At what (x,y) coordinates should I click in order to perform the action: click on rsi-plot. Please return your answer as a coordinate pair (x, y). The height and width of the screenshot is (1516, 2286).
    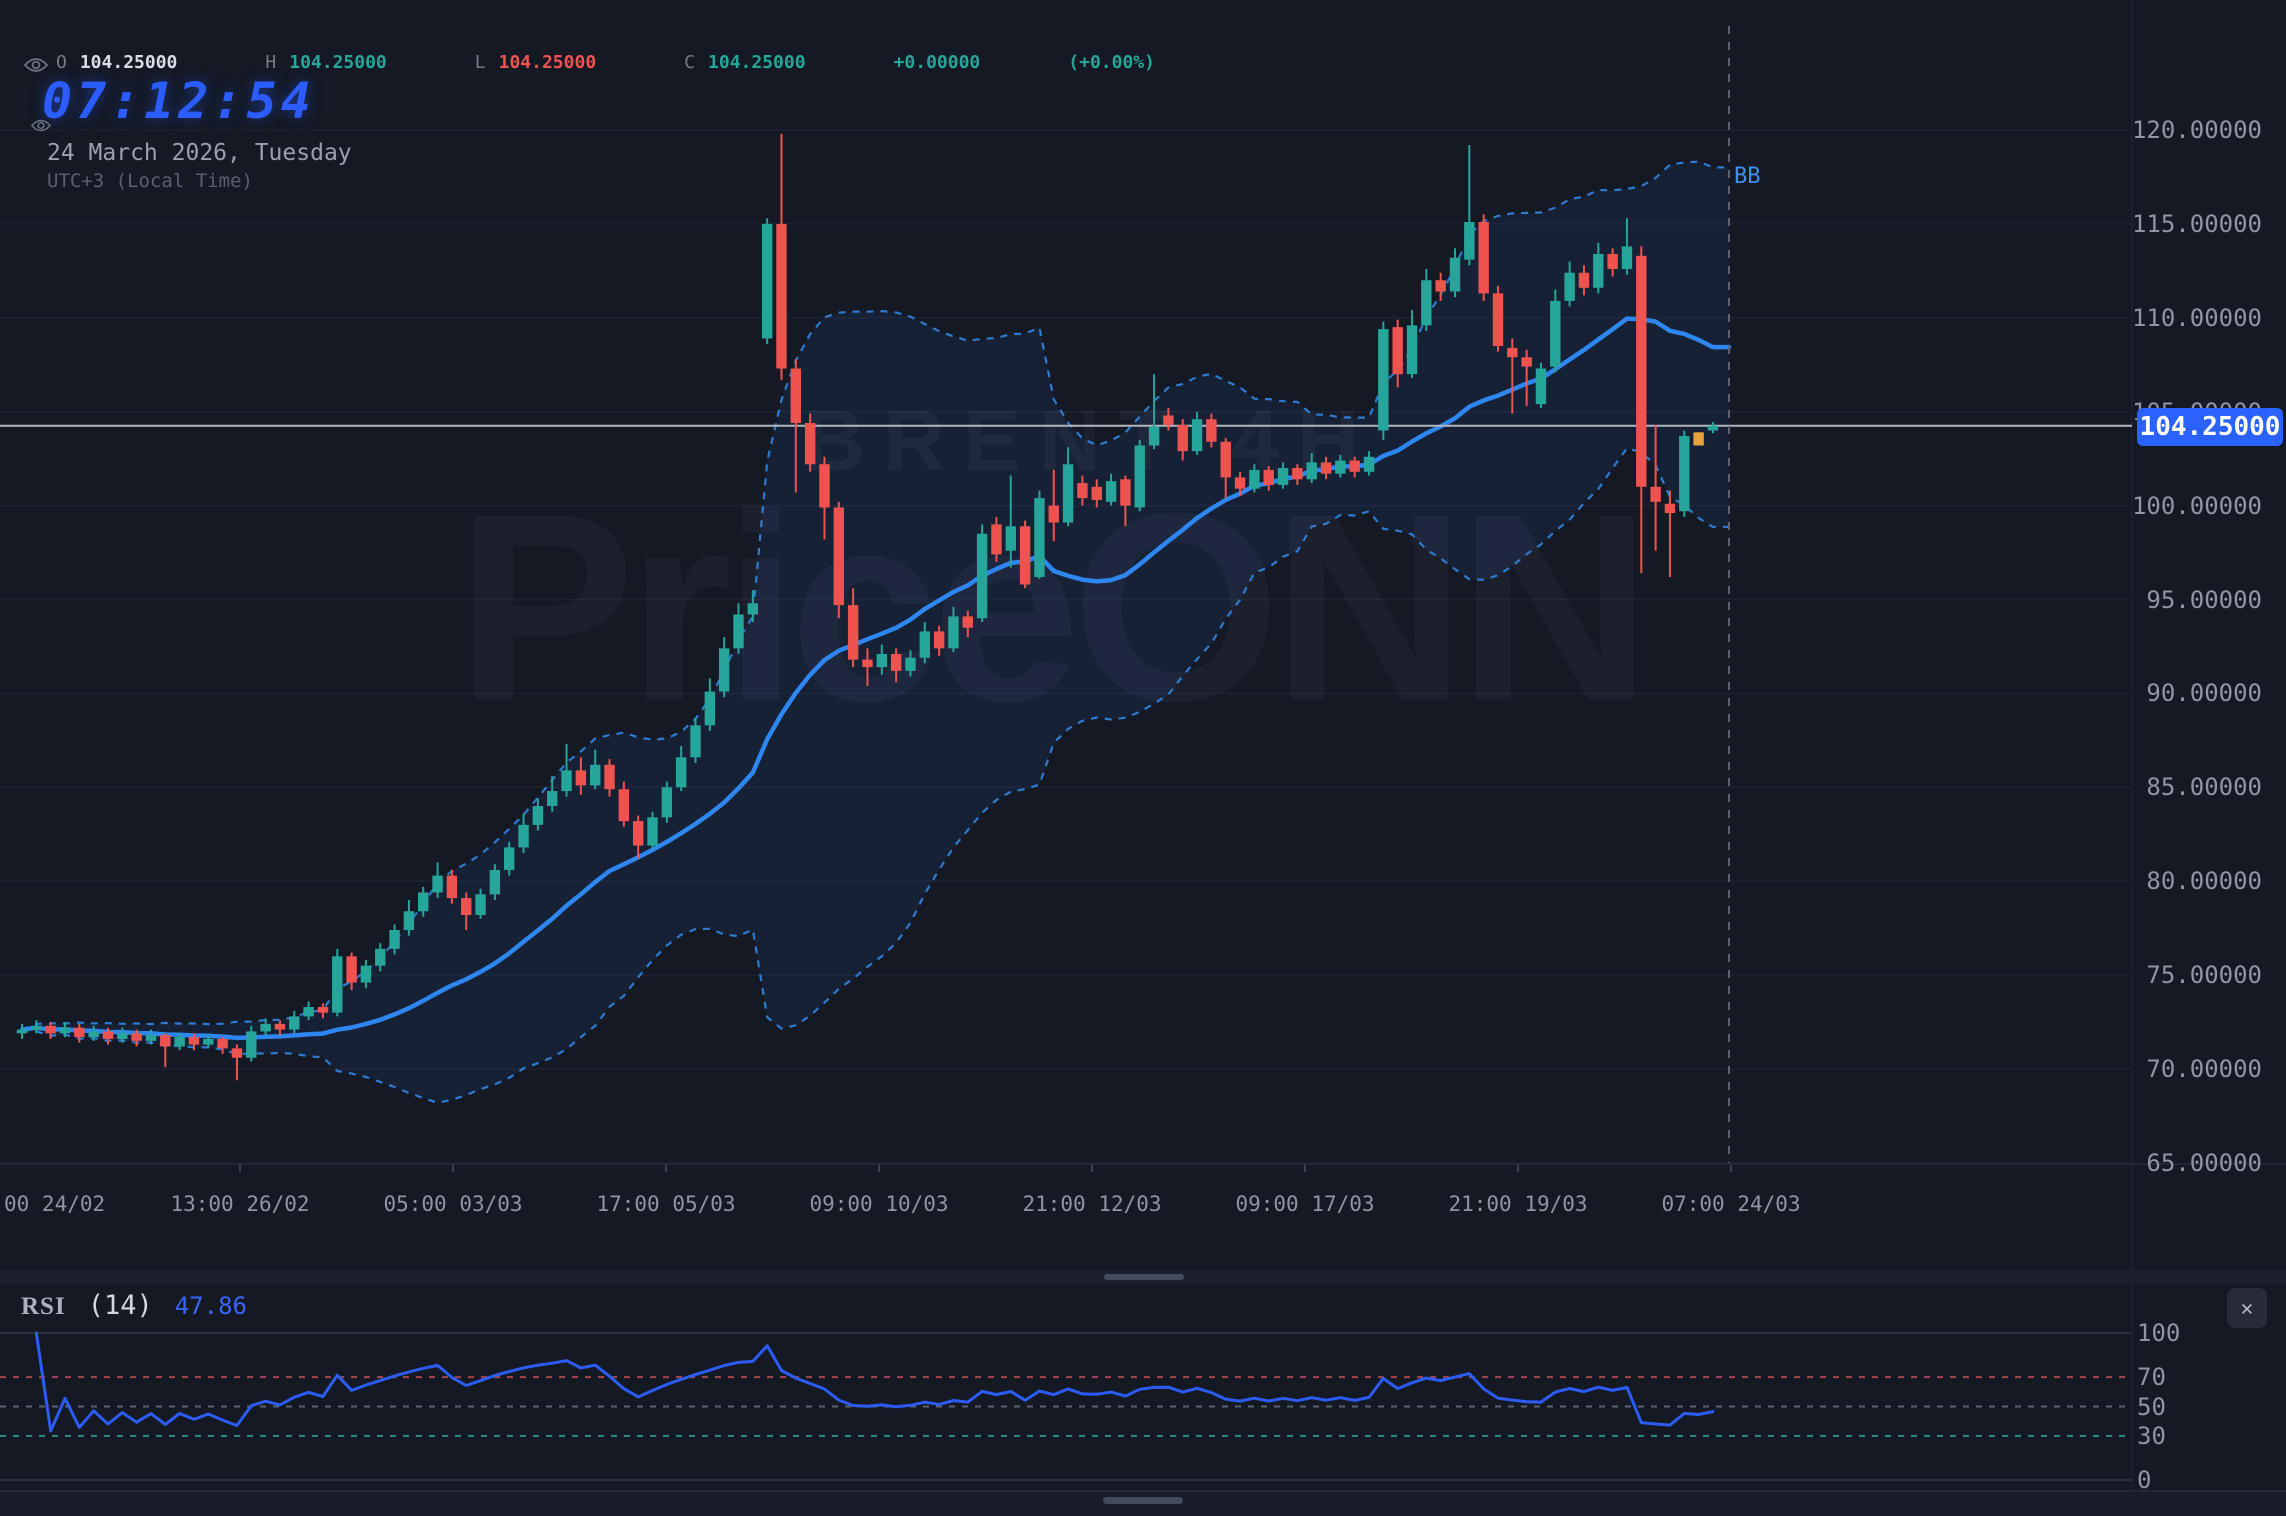
    Looking at the image, I should click on (1066, 1406).